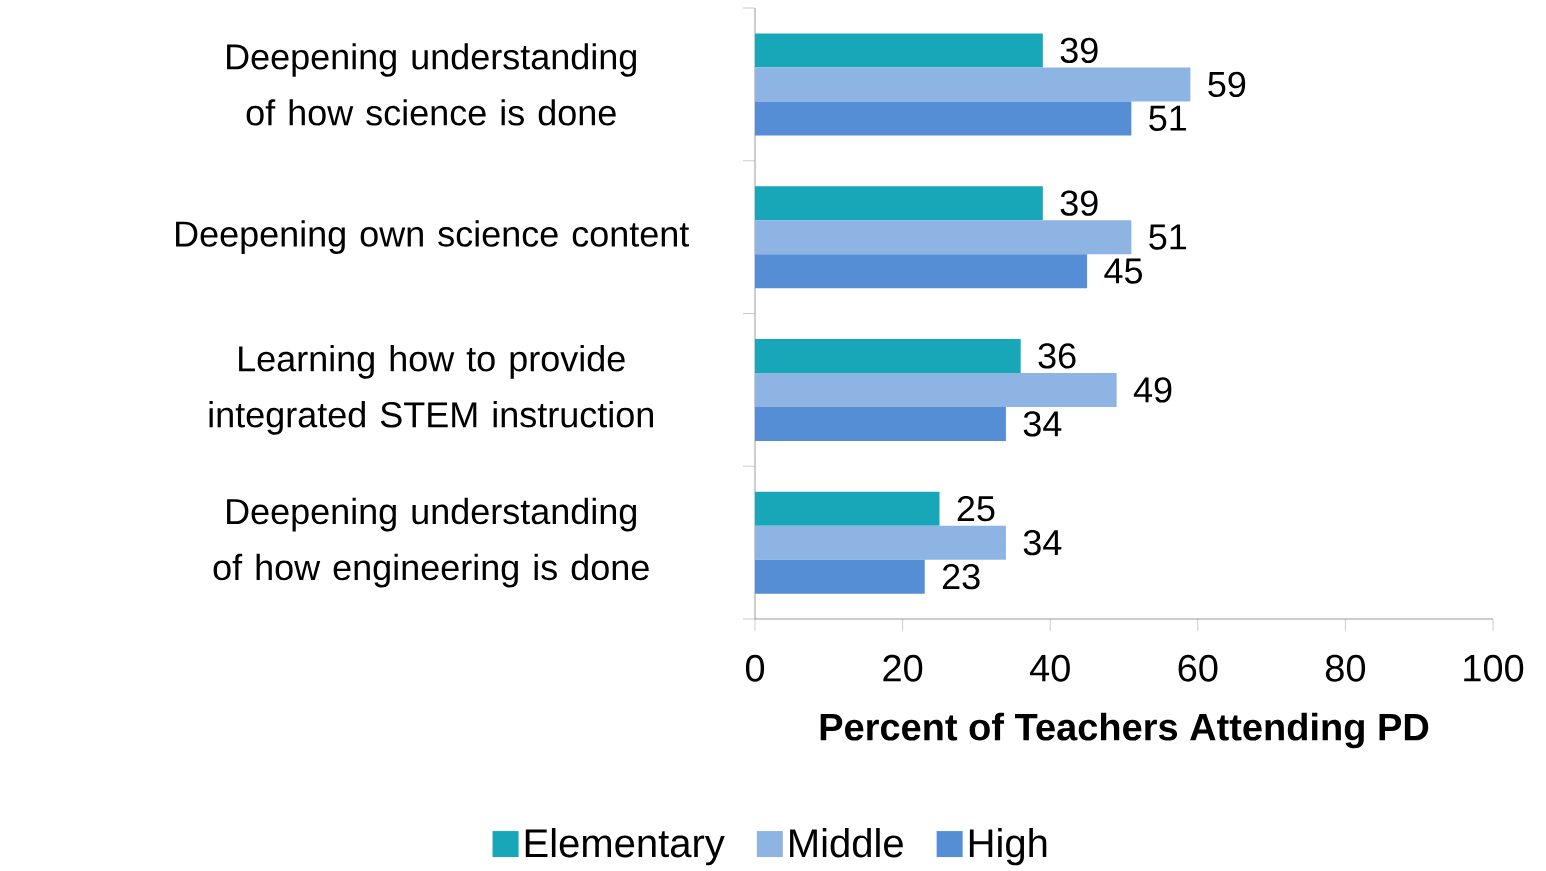  I want to click on x-tick-label: 60, so click(1198, 668).